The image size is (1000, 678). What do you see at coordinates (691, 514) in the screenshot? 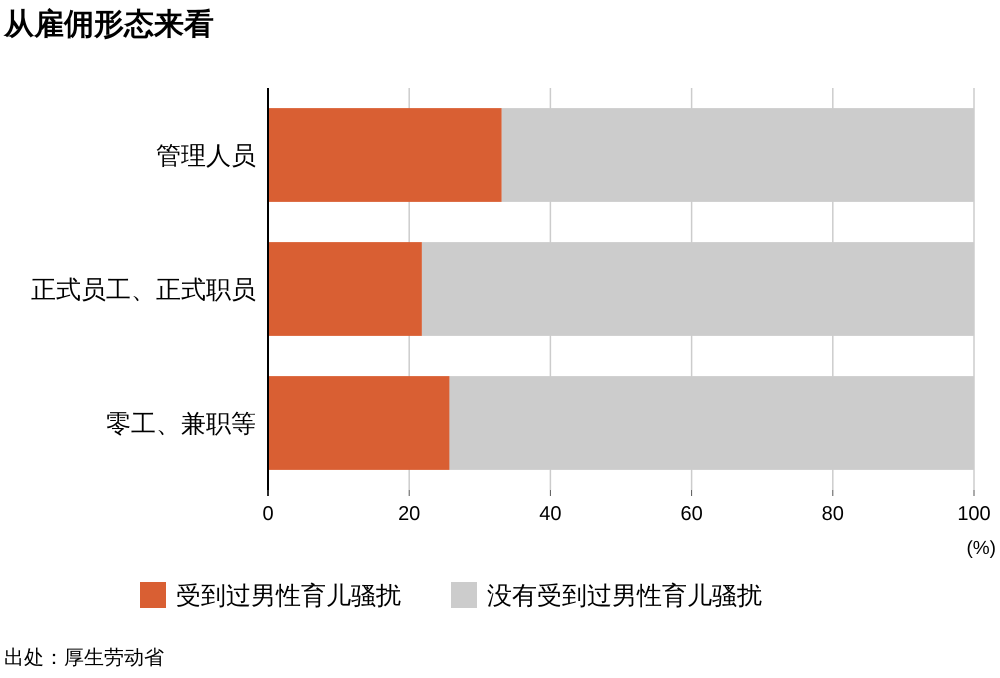
I see `x-tick-label: 60` at bounding box center [691, 514].